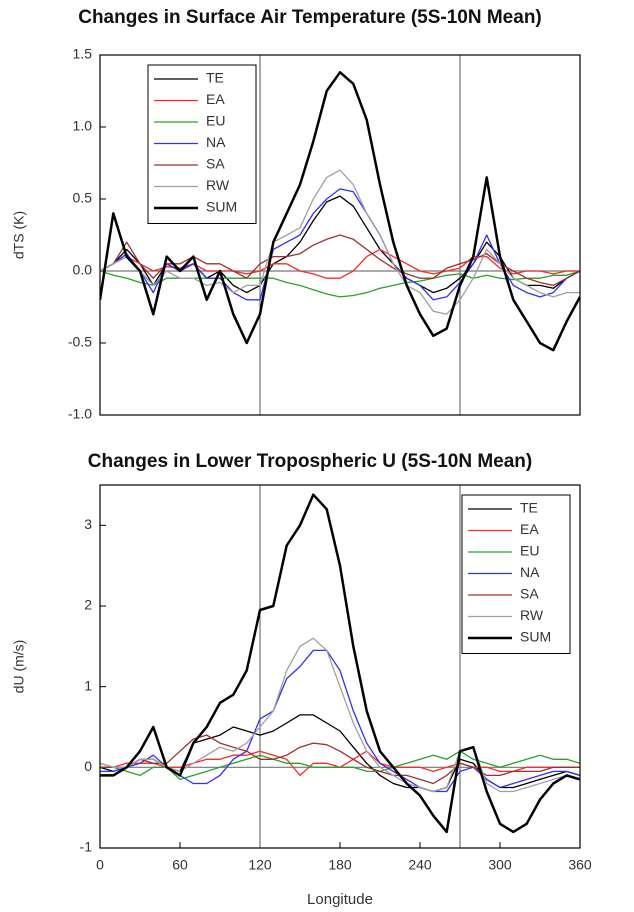  Describe the element at coordinates (500, 865) in the screenshot. I see `x-tick-label: 300` at that location.